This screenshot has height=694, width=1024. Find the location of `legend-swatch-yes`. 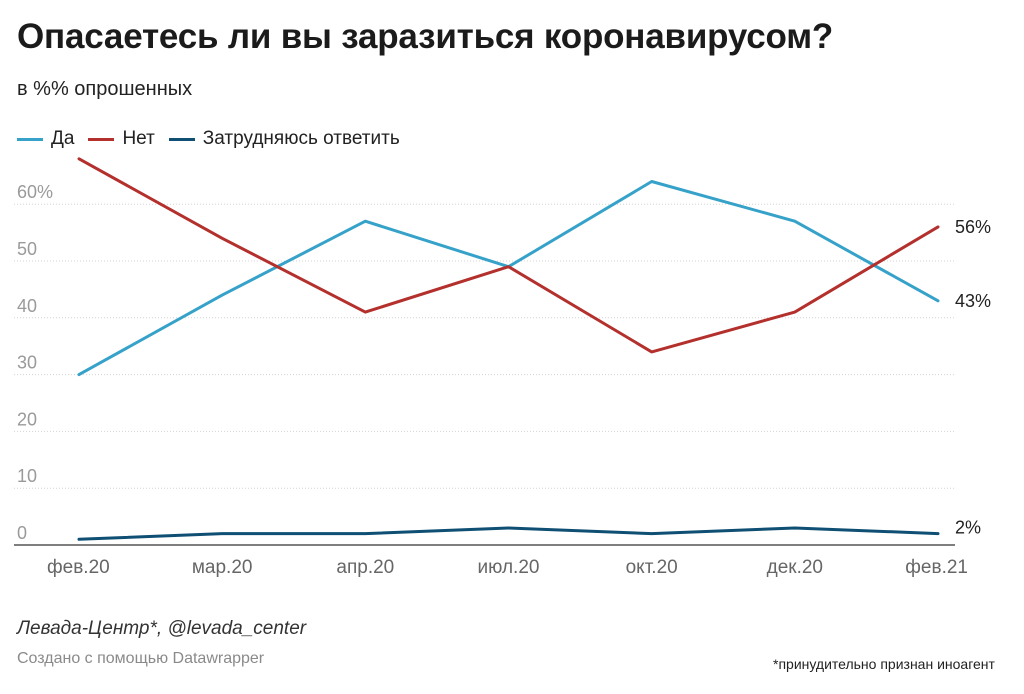

legend-swatch-yes is located at coordinates (30, 139).